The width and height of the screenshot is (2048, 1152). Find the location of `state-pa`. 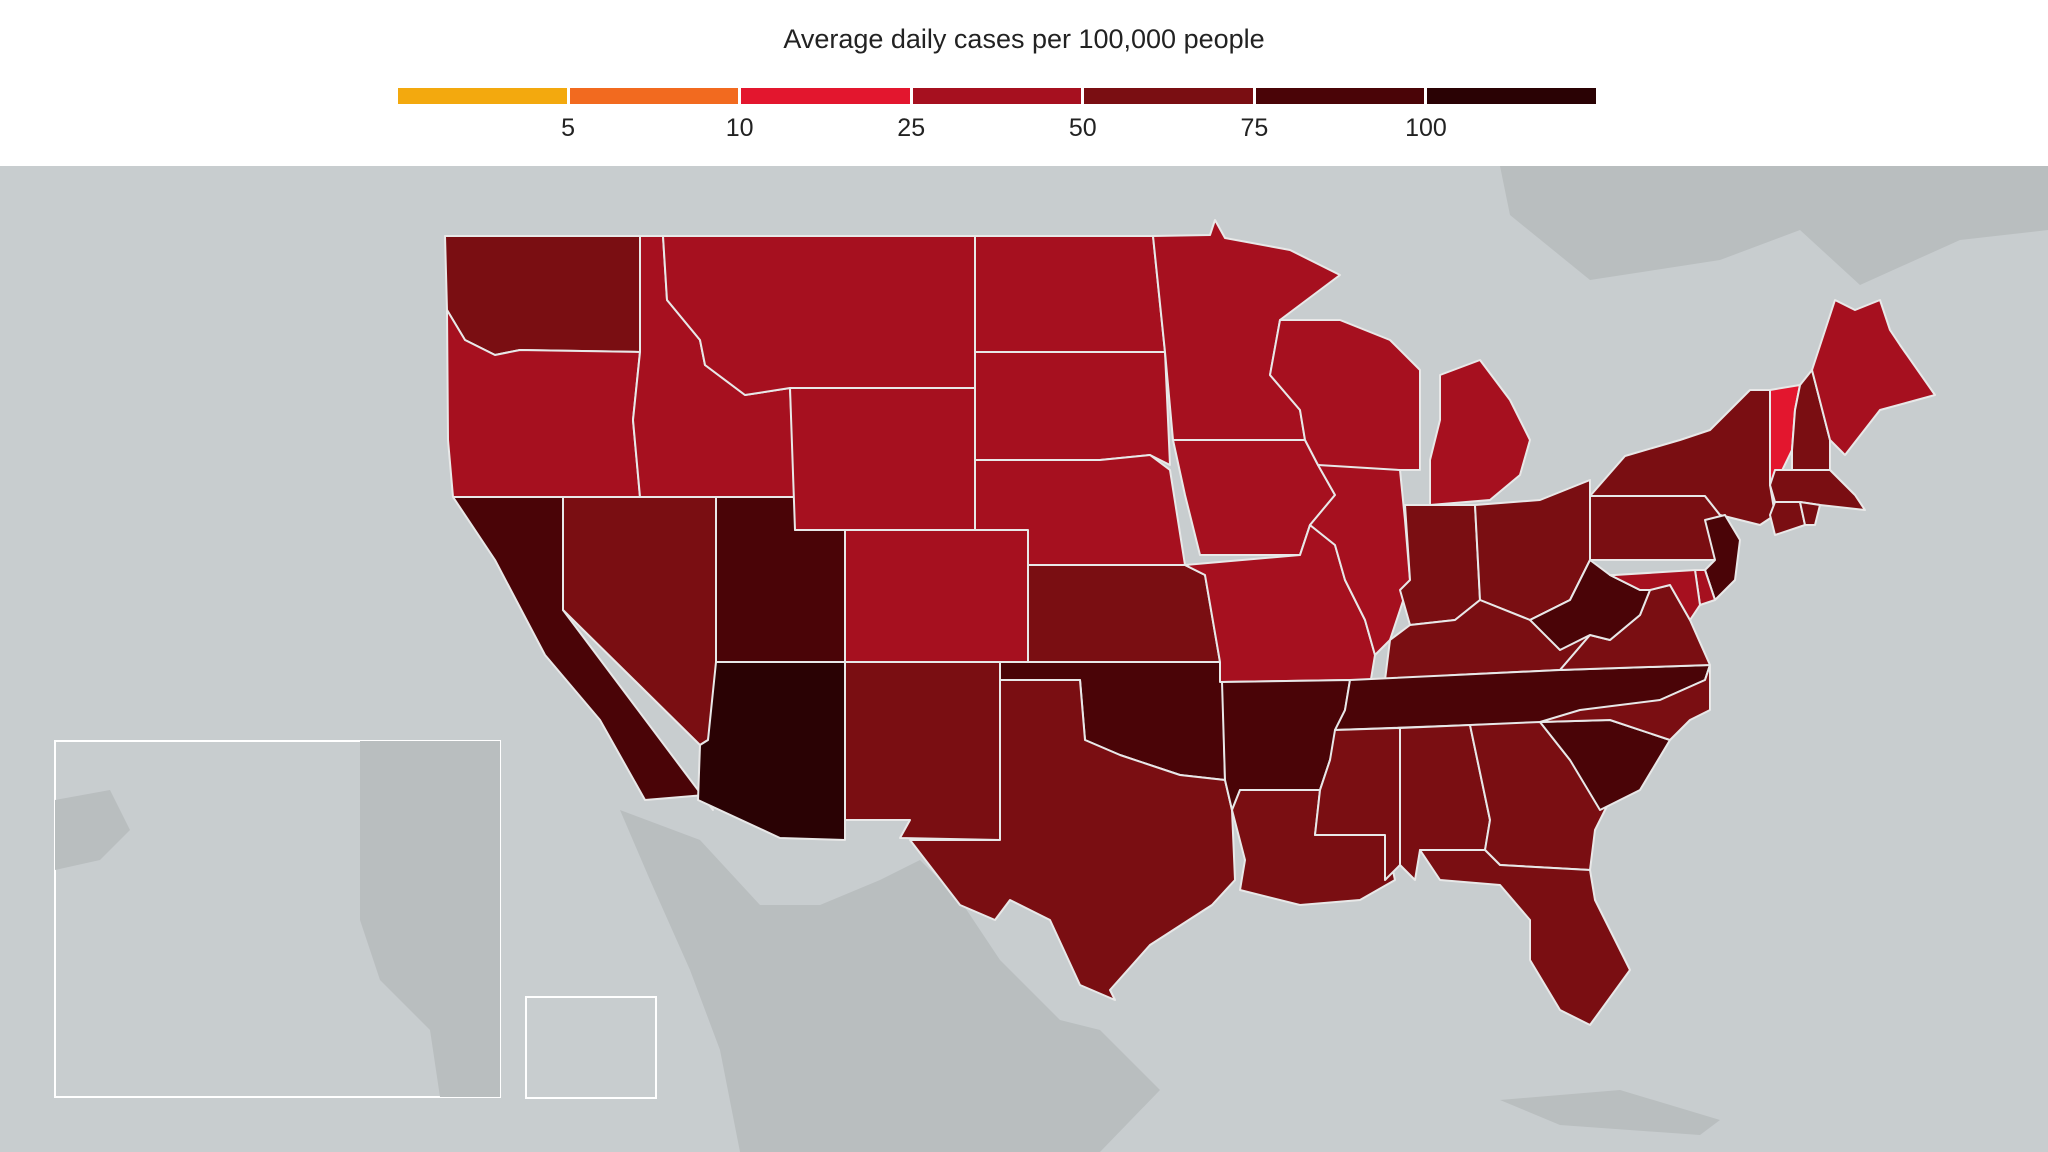

state-pa is located at coordinates (1655, 528).